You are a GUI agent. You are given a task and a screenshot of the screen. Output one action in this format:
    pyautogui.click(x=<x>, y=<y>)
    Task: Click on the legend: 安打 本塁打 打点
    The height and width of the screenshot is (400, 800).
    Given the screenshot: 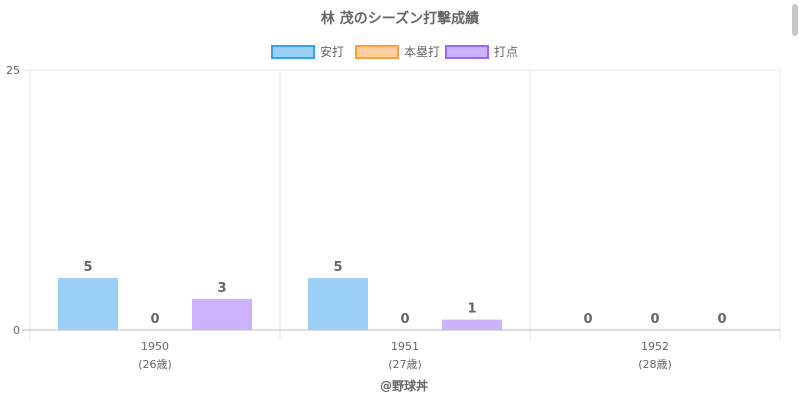 What is the action you would take?
    pyautogui.click(x=394, y=51)
    